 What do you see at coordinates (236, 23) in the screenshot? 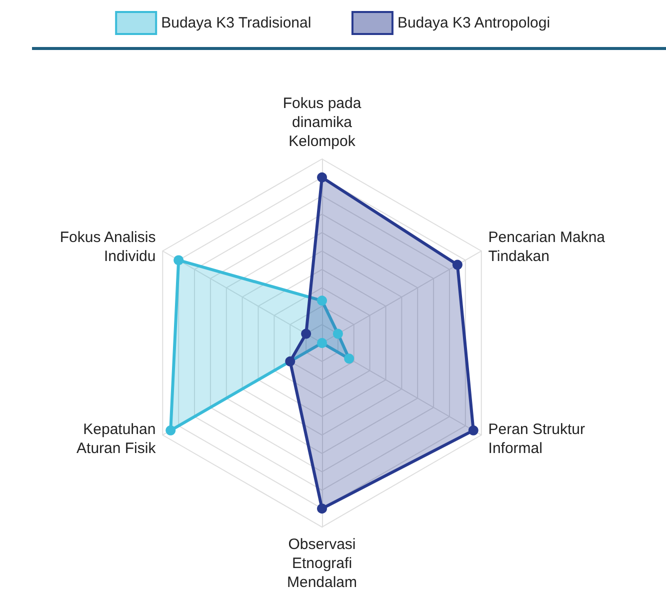
I see `legend-label: Budaya K3 Tradisional` at bounding box center [236, 23].